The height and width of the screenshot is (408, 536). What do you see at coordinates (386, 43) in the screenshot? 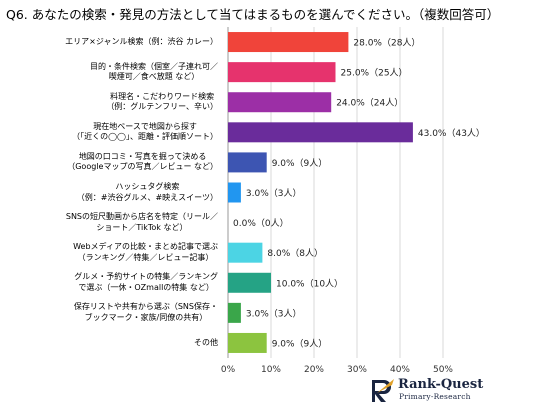
I see `bar-value-label: 28.0%（28人）` at bounding box center [386, 43].